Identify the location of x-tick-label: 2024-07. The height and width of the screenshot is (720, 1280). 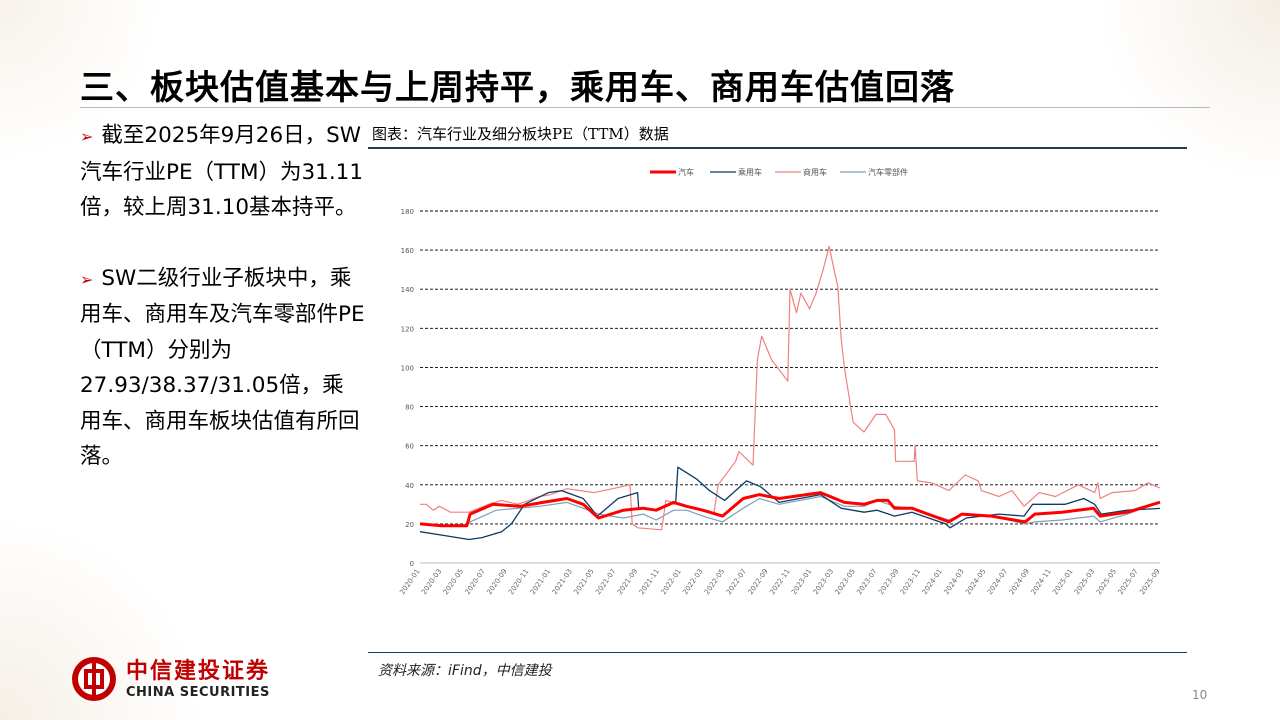
(997, 582).